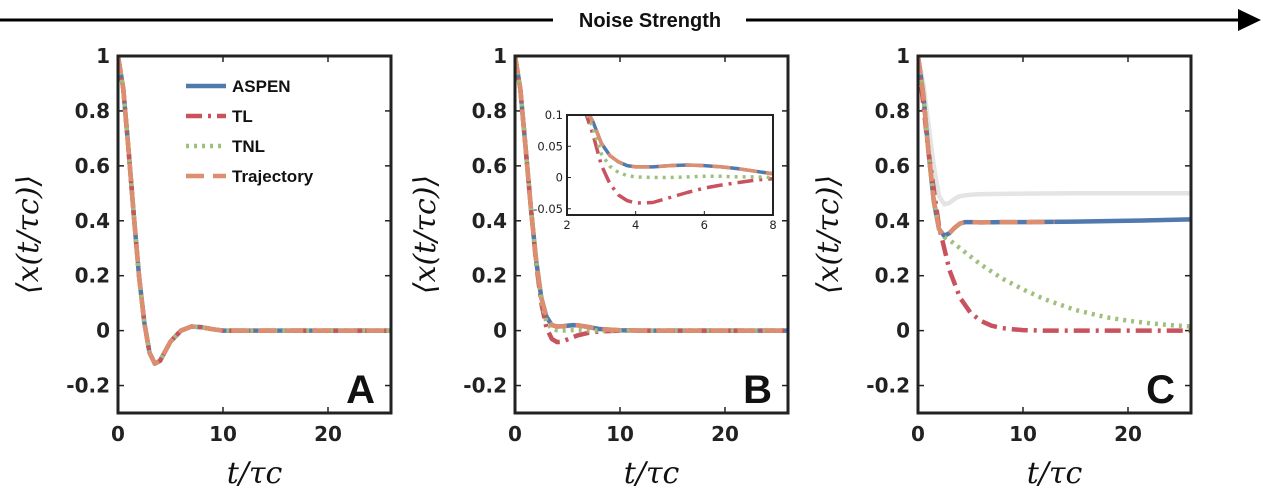  I want to click on legend-label-trajectory: Trajectory, so click(273, 176).